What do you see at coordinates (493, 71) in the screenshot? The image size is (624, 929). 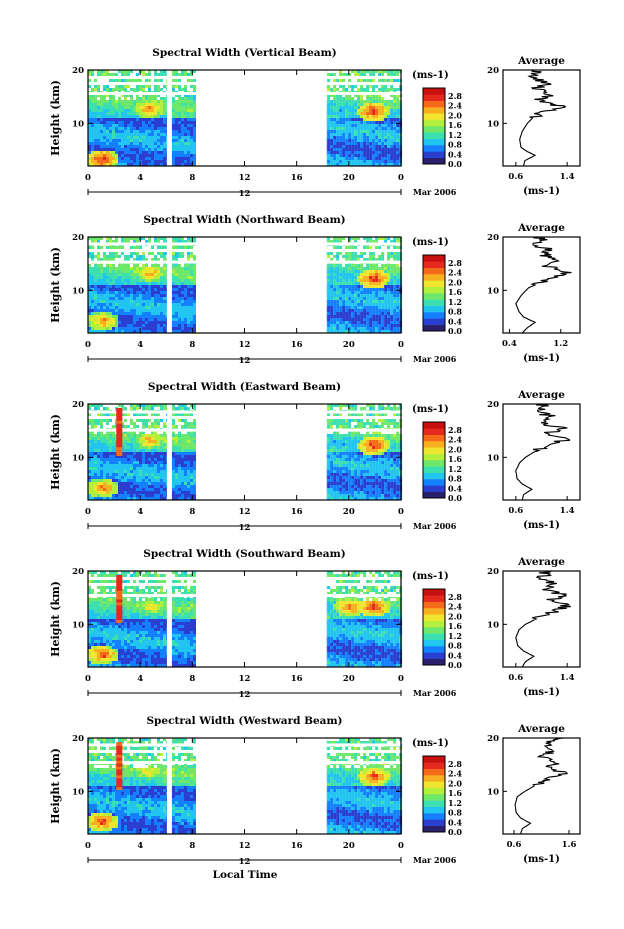 I see `average-y-tick-label: 20` at bounding box center [493, 71].